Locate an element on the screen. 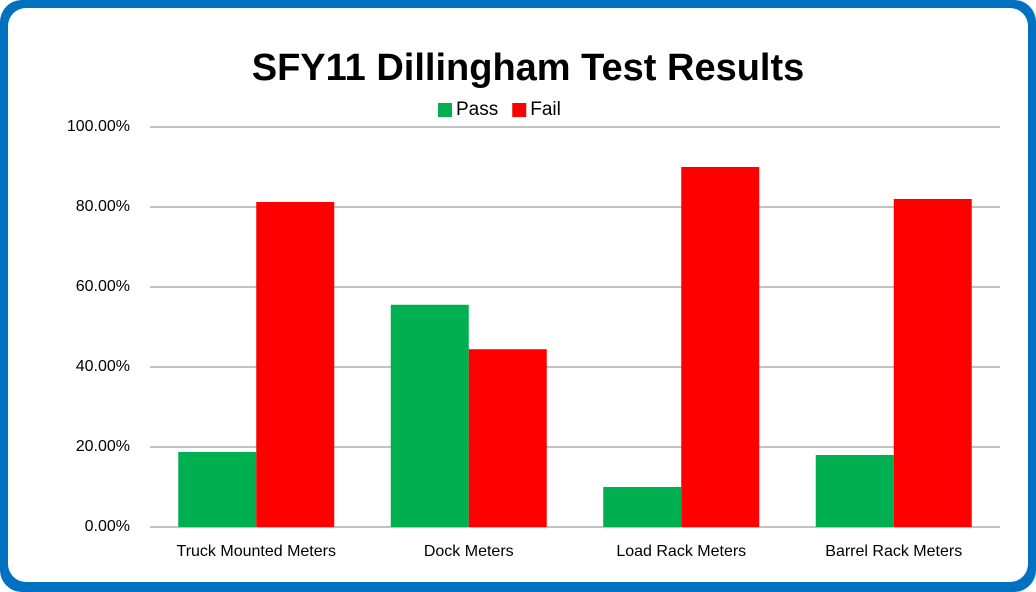 The width and height of the screenshot is (1036, 592). y-tick-label: 100.00% is located at coordinates (98, 126).